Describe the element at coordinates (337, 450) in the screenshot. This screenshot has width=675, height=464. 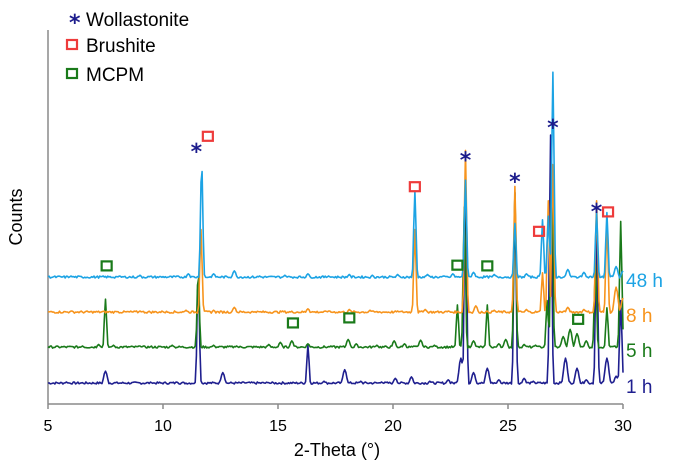
I see `x-axis-title: 2-Theta (°)` at that location.